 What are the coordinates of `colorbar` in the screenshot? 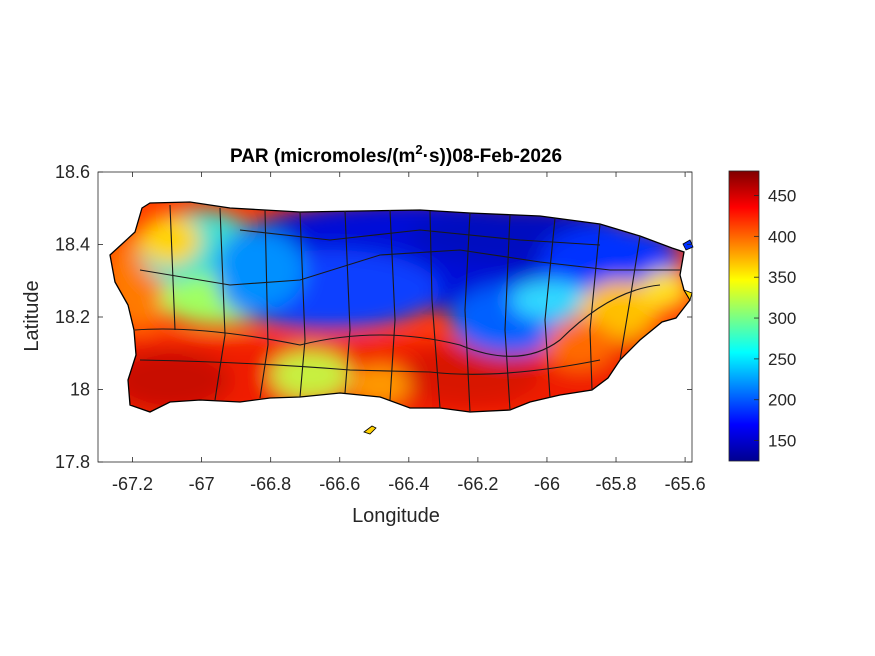 It's located at (744, 316).